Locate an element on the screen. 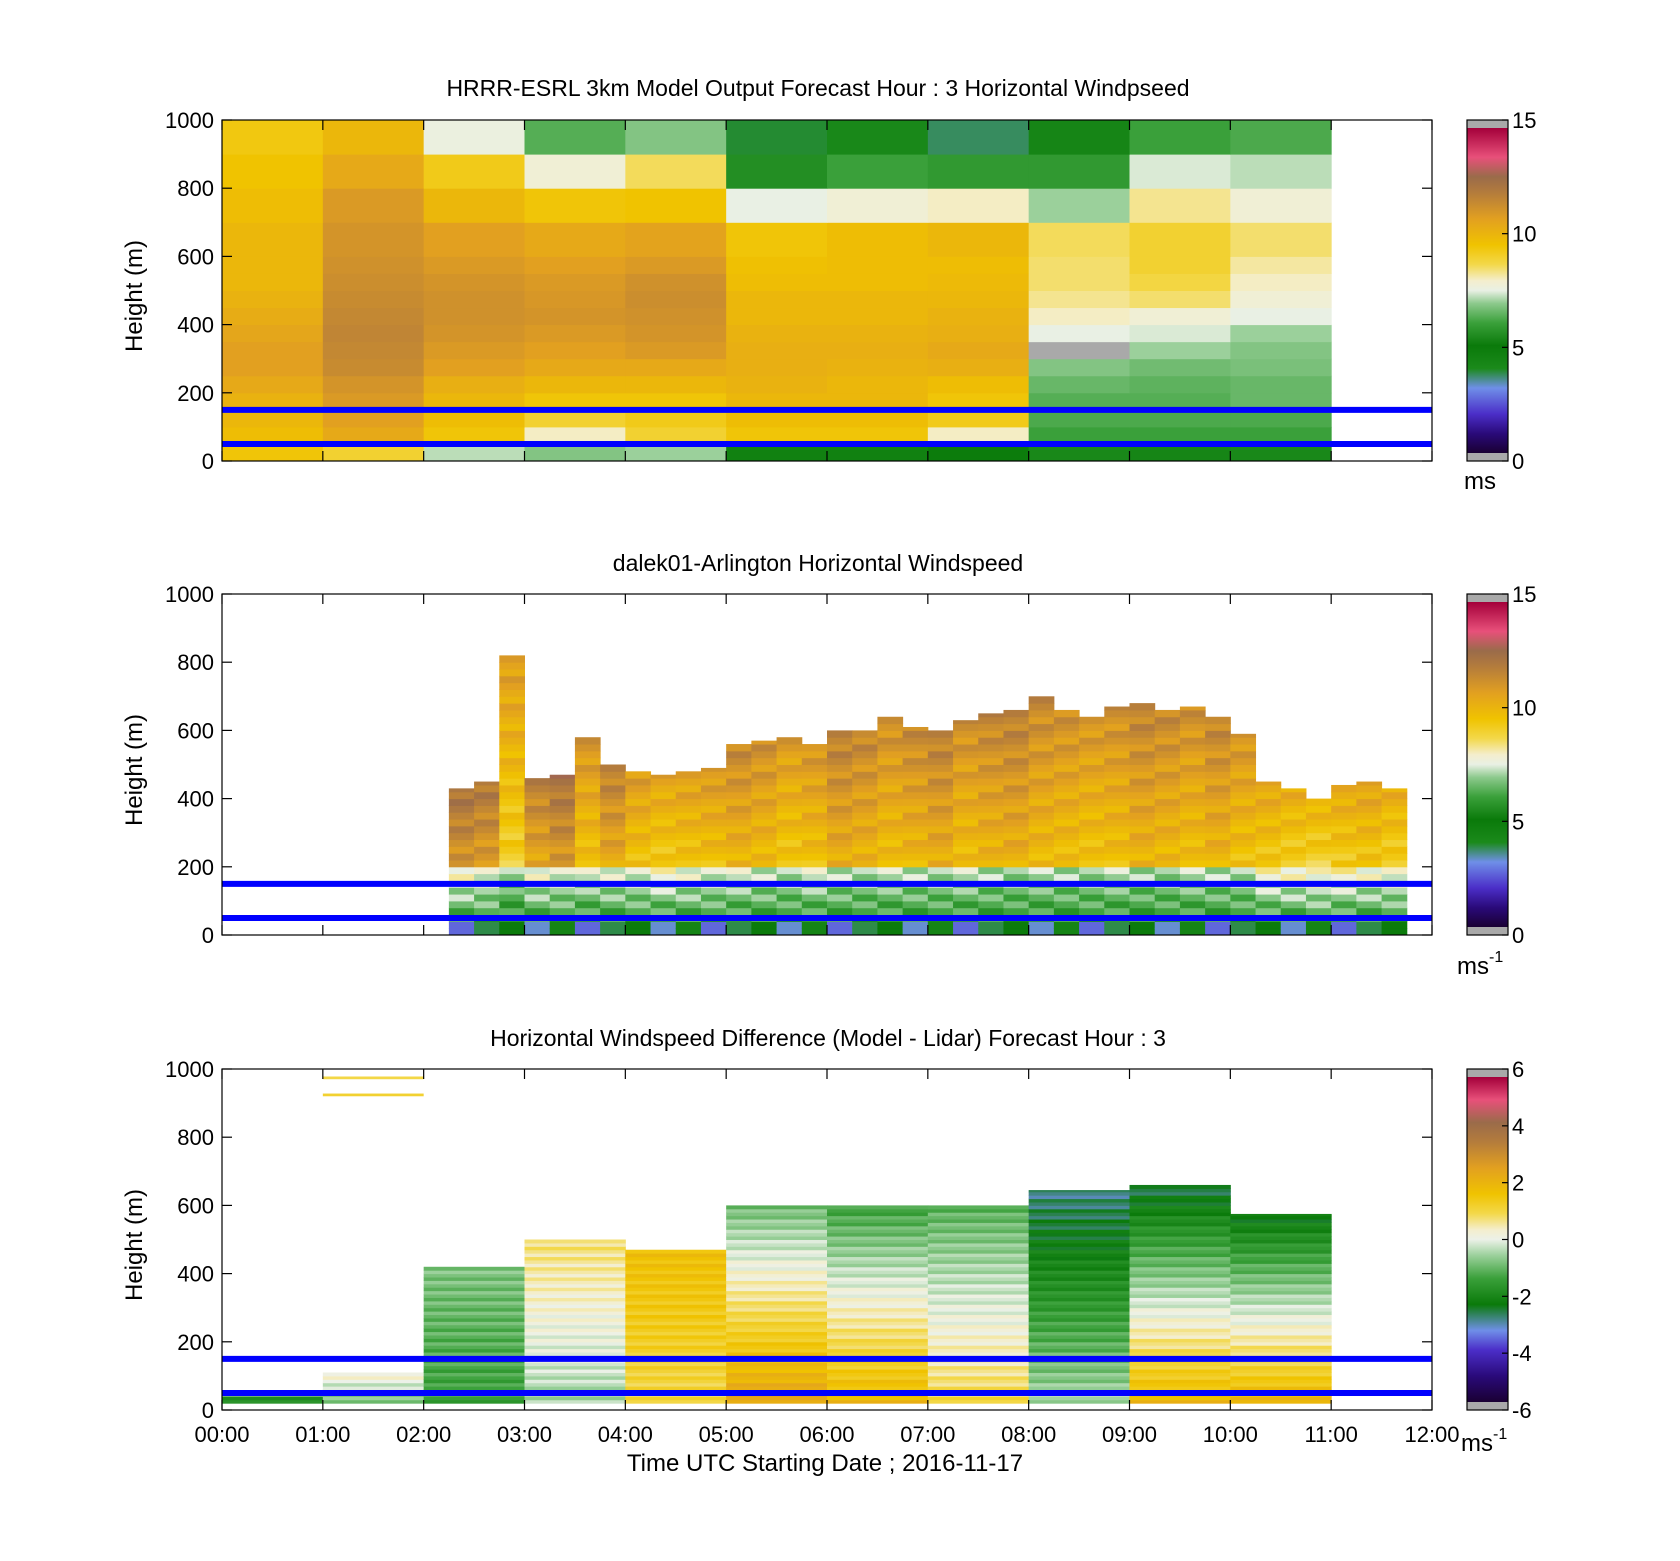  y-tick-label: 200 is located at coordinates (195, 867).